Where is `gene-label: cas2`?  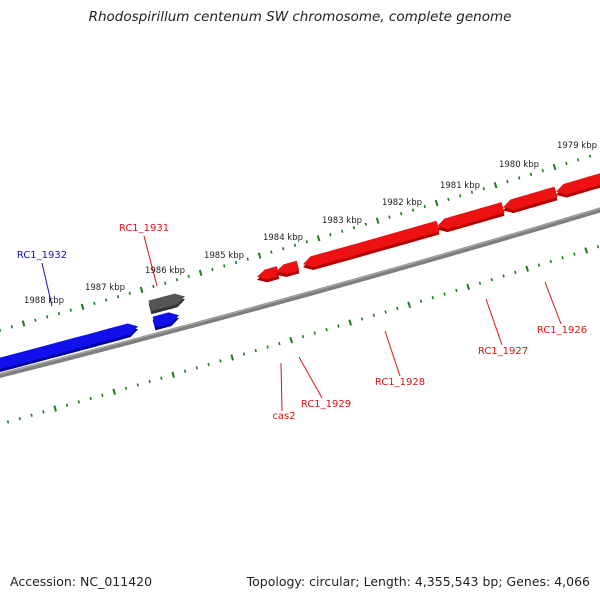 gene-label: cas2 is located at coordinates (283, 416).